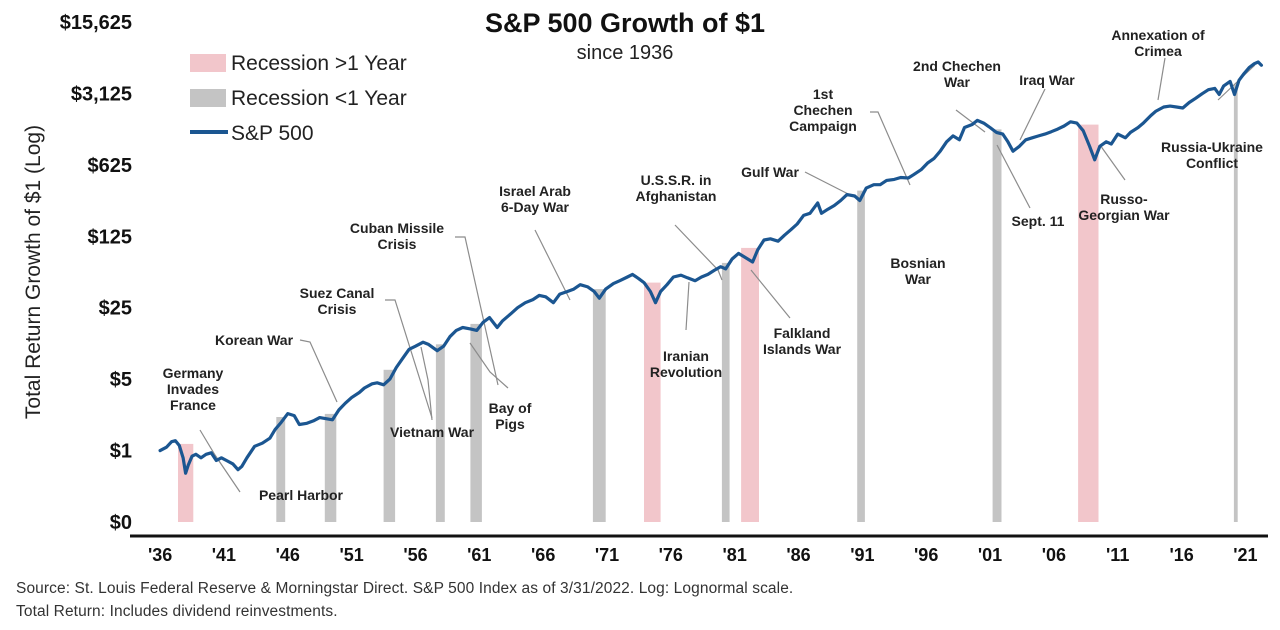 Image resolution: width=1280 pixels, height=630 pixels. What do you see at coordinates (121, 523) in the screenshot?
I see `y-tick-label: $0` at bounding box center [121, 523].